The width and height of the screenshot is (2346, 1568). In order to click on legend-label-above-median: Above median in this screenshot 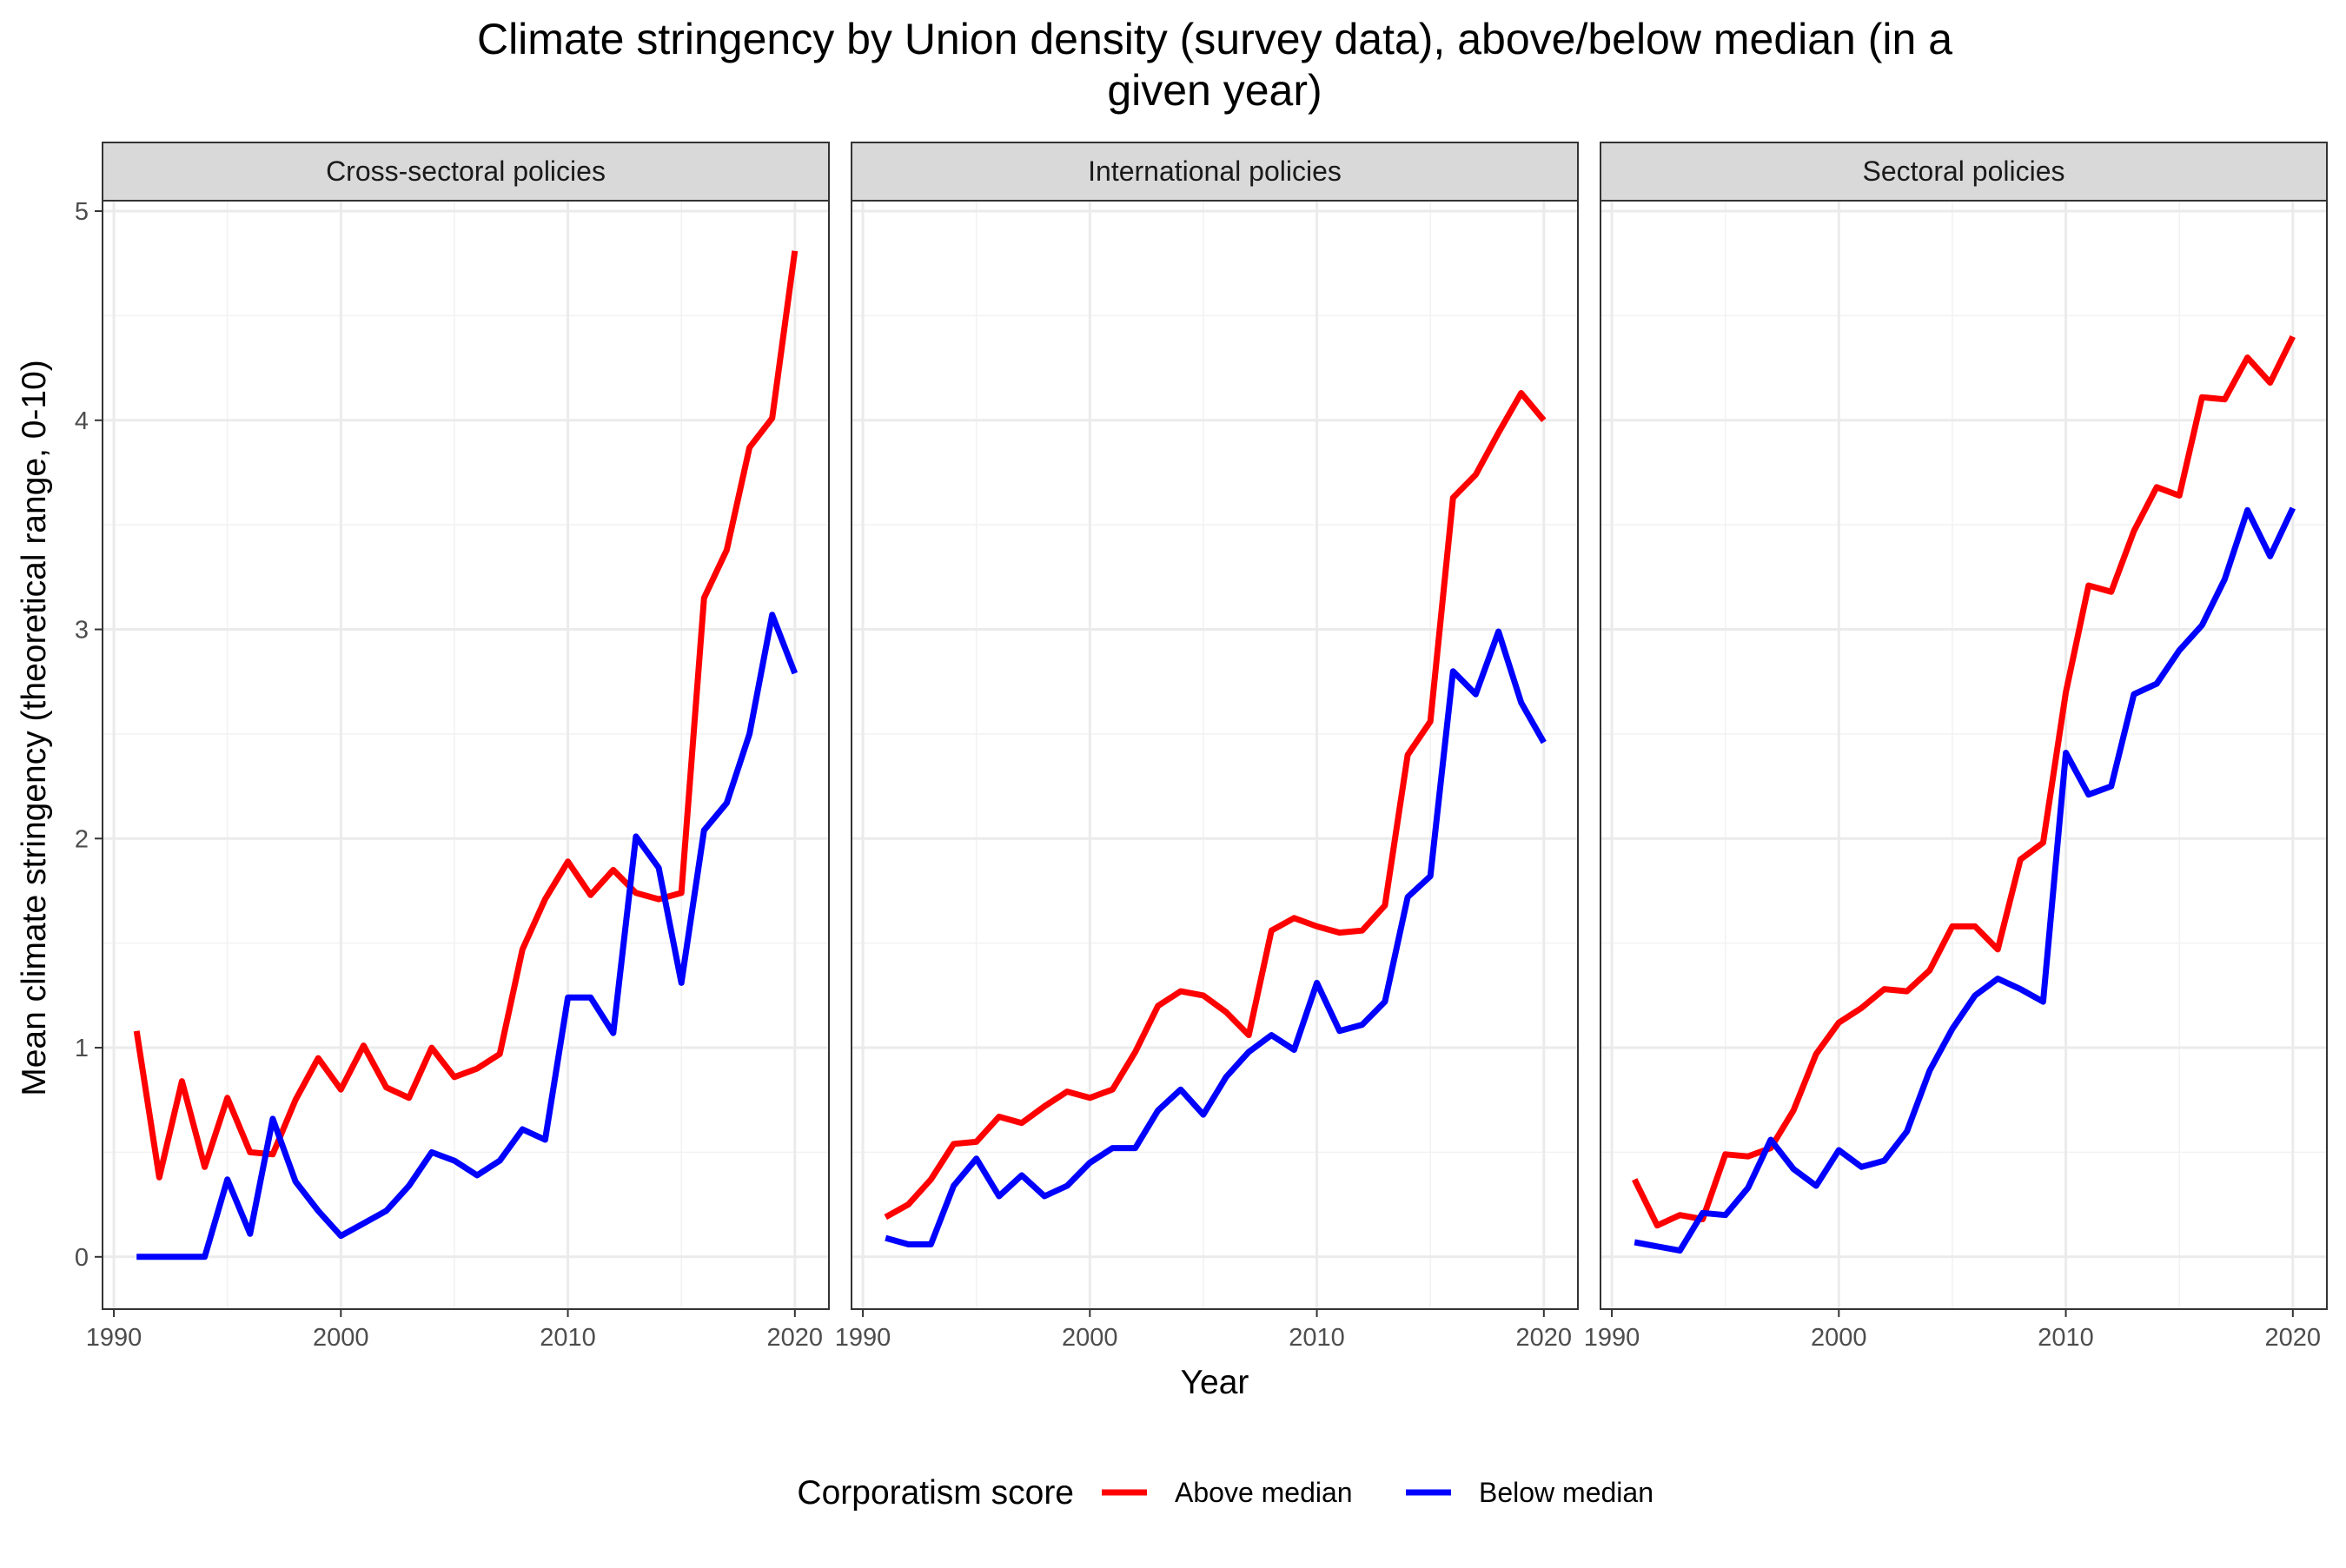, I will do `click(1264, 1492)`.